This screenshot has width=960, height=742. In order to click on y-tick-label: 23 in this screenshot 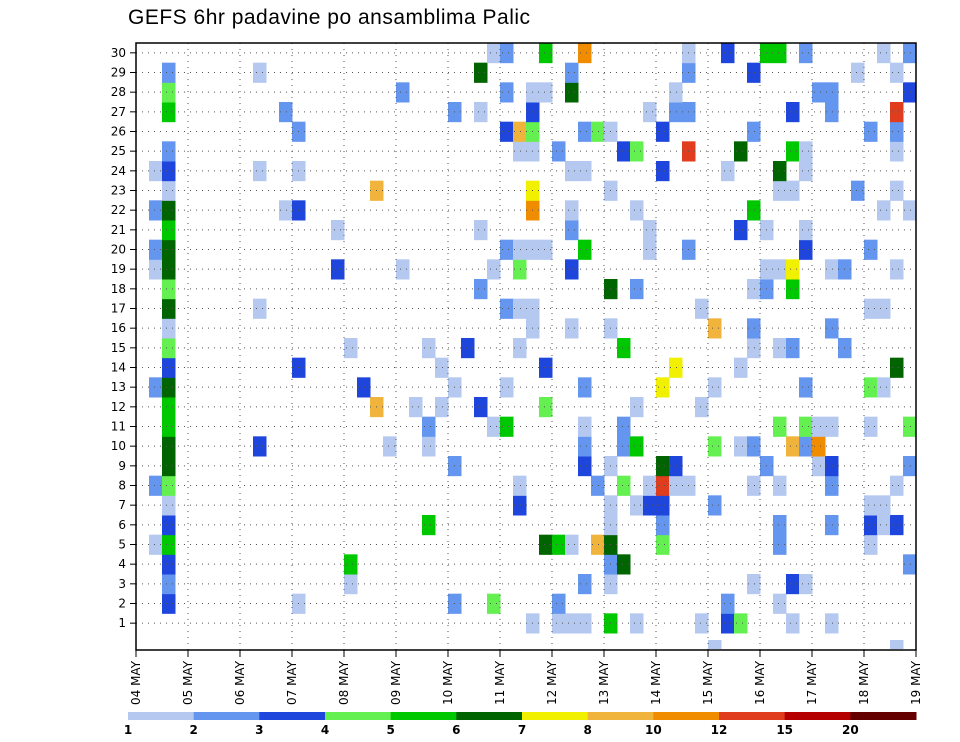, I will do `click(118, 191)`.